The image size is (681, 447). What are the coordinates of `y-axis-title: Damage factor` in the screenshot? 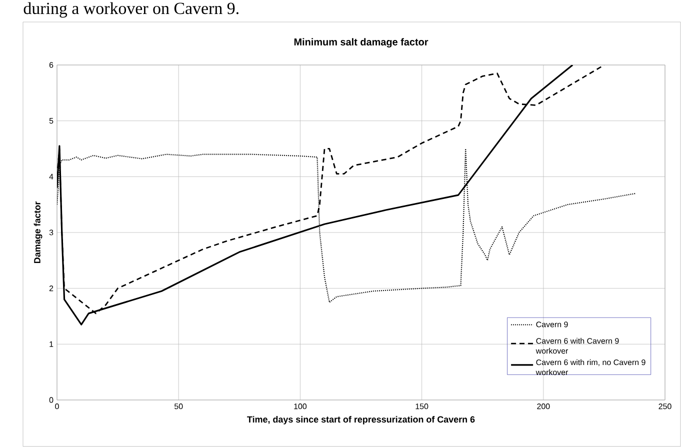 It's located at (38, 232).